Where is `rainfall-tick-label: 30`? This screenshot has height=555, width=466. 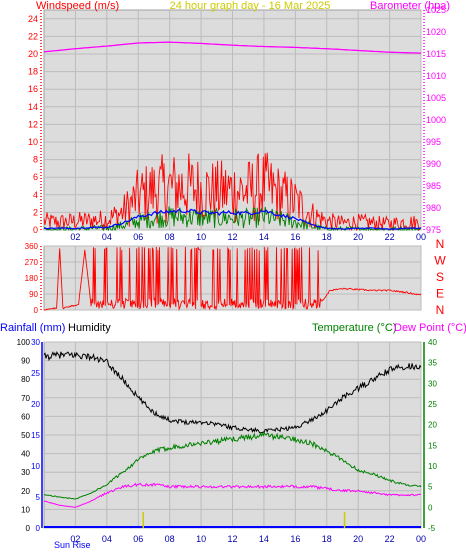
rainfall-tick-label: 30 is located at coordinates (35, 342).